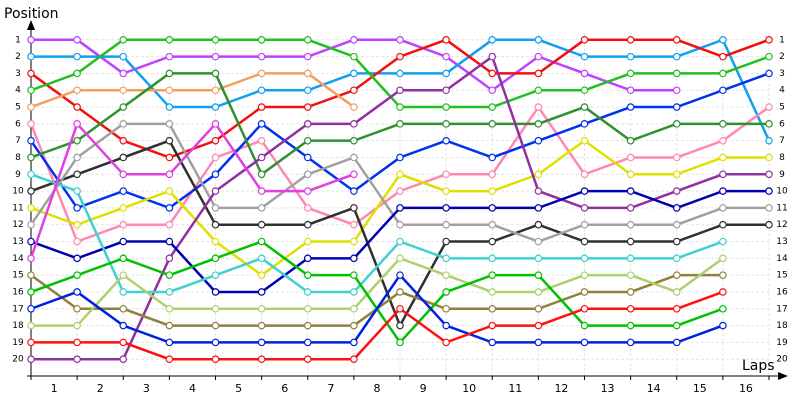 The height and width of the screenshot is (400, 800). What do you see at coordinates (782, 292) in the screenshot?
I see `y-tick-label-right: 16` at bounding box center [782, 292].